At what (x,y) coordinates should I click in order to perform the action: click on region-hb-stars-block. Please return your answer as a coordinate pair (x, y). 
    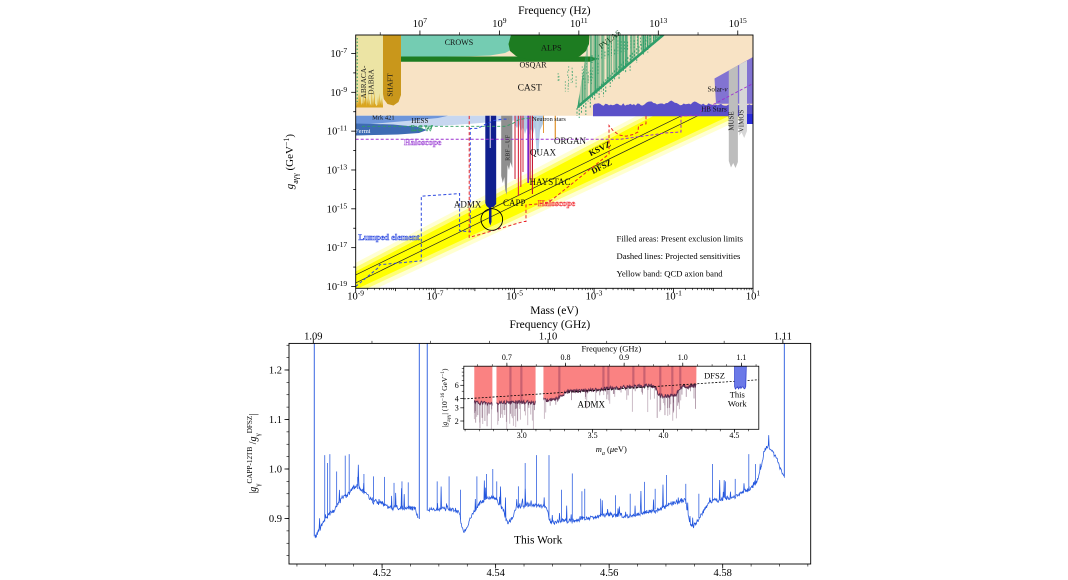
    Looking at the image, I should click on (750, 119).